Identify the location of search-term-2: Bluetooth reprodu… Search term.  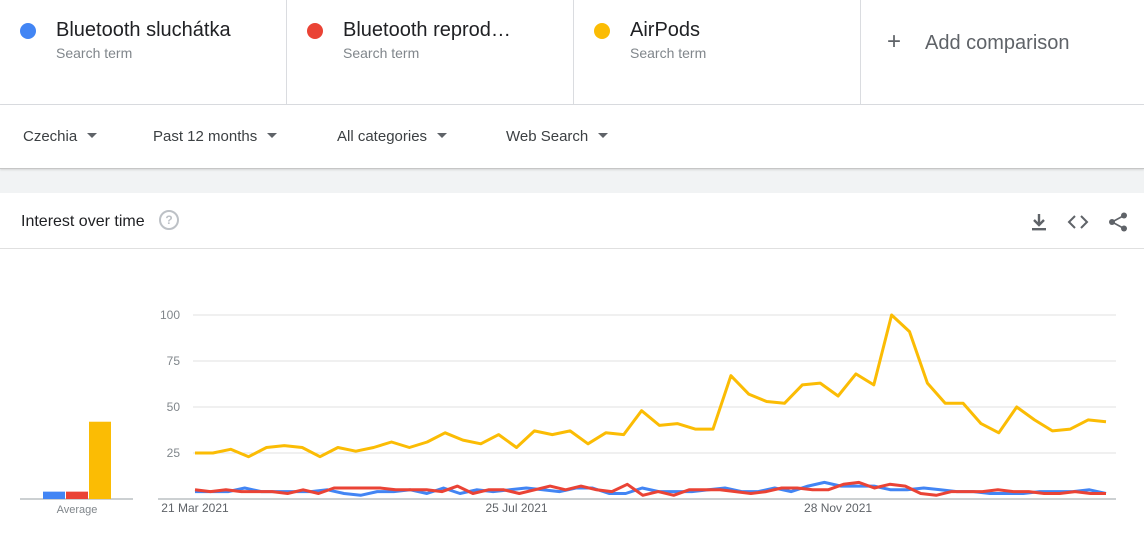
(430, 52).